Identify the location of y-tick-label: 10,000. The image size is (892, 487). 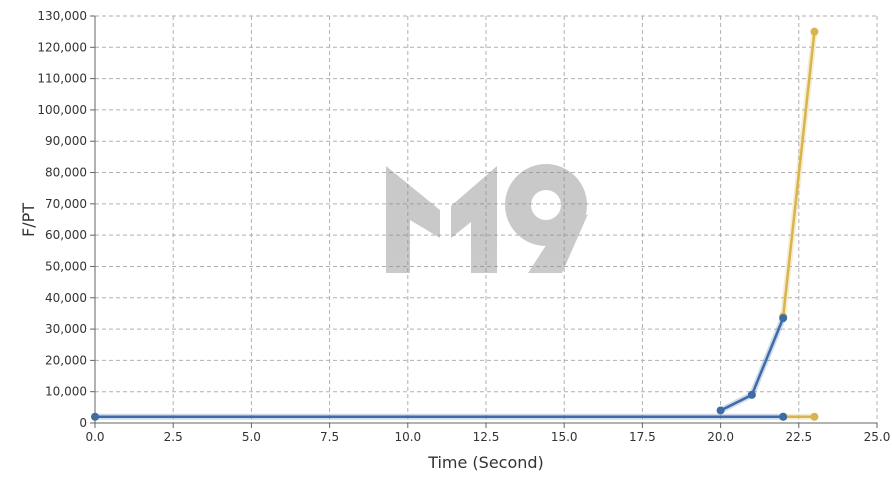
(66, 392).